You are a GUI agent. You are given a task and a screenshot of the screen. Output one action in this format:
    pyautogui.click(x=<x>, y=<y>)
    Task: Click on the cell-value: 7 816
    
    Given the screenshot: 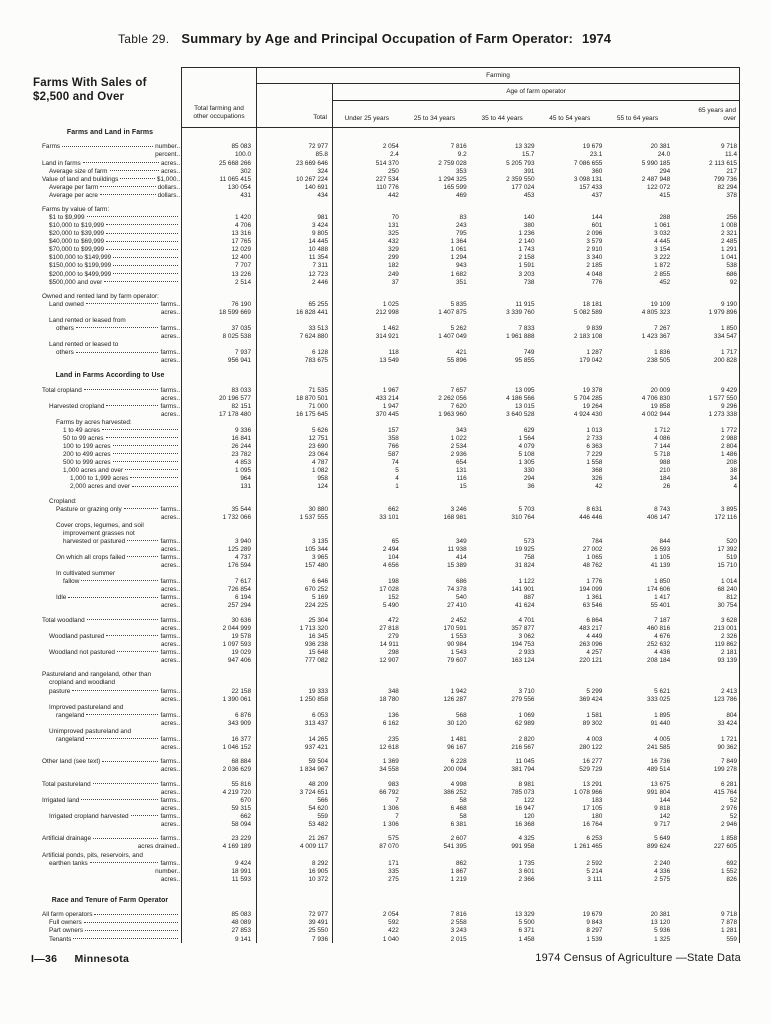 What is the action you would take?
    pyautogui.click(x=458, y=147)
    